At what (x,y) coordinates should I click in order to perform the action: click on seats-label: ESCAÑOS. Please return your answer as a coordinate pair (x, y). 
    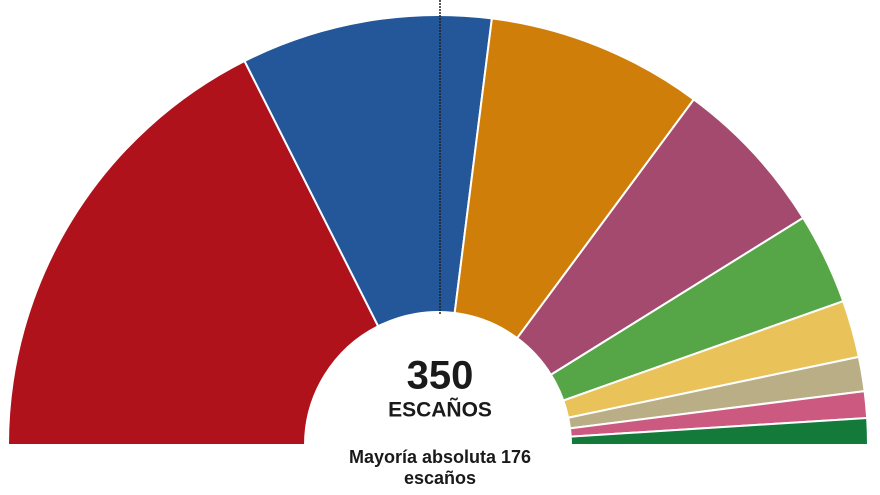
    Looking at the image, I should click on (440, 410).